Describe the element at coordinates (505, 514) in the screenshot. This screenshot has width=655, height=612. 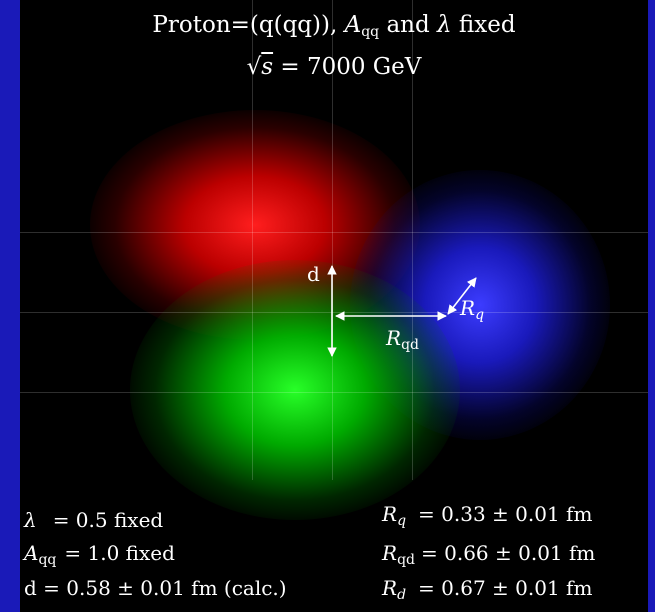
I see `rq-param-value: = 0.33 ± 0.01 fm` at that location.